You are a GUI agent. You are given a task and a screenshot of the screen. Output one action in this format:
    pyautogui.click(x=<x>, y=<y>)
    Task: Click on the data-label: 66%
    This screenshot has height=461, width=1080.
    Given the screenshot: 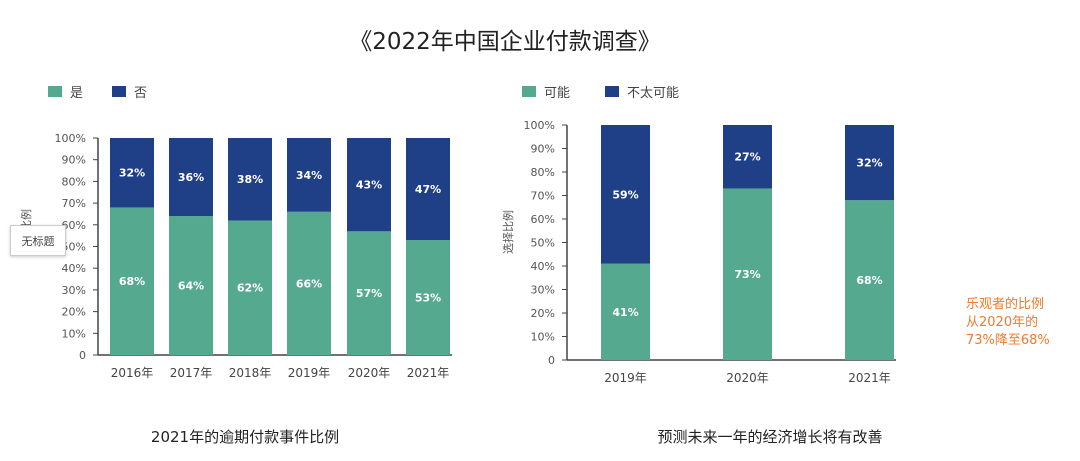 What is the action you would take?
    pyautogui.click(x=309, y=283)
    